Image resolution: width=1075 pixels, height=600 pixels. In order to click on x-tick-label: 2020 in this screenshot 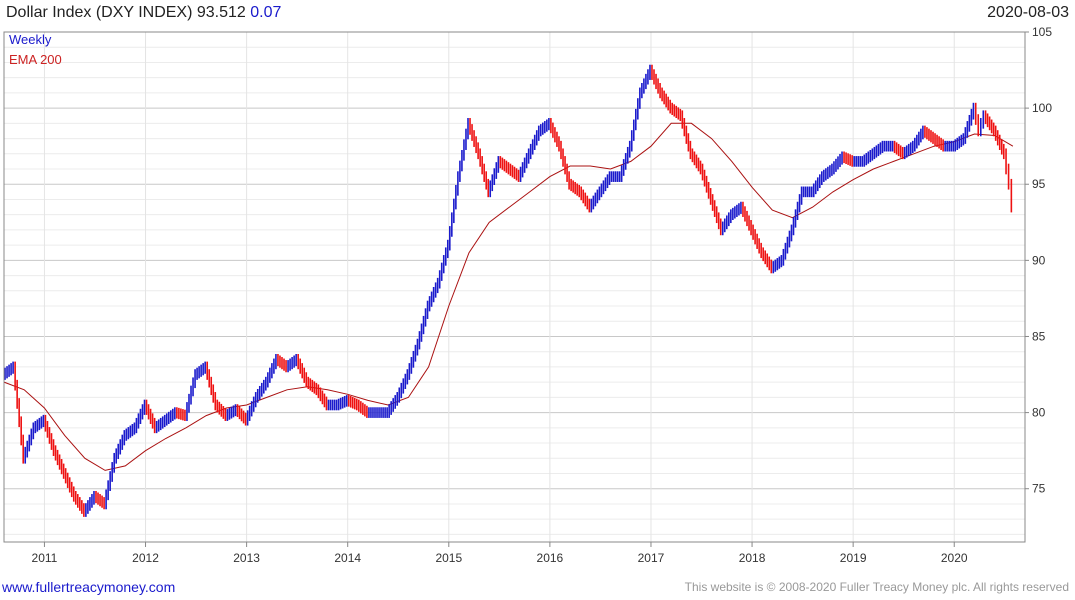, I will do `click(954, 558)`.